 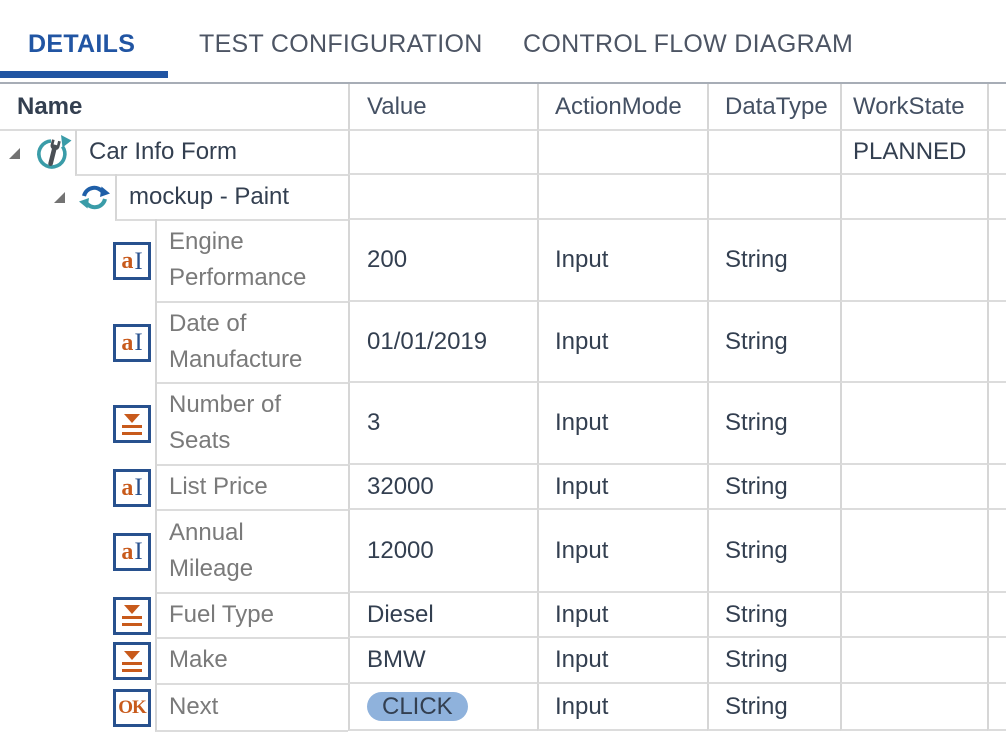 What do you see at coordinates (442, 551) in the screenshot?
I see `value-cell: 12000` at bounding box center [442, 551].